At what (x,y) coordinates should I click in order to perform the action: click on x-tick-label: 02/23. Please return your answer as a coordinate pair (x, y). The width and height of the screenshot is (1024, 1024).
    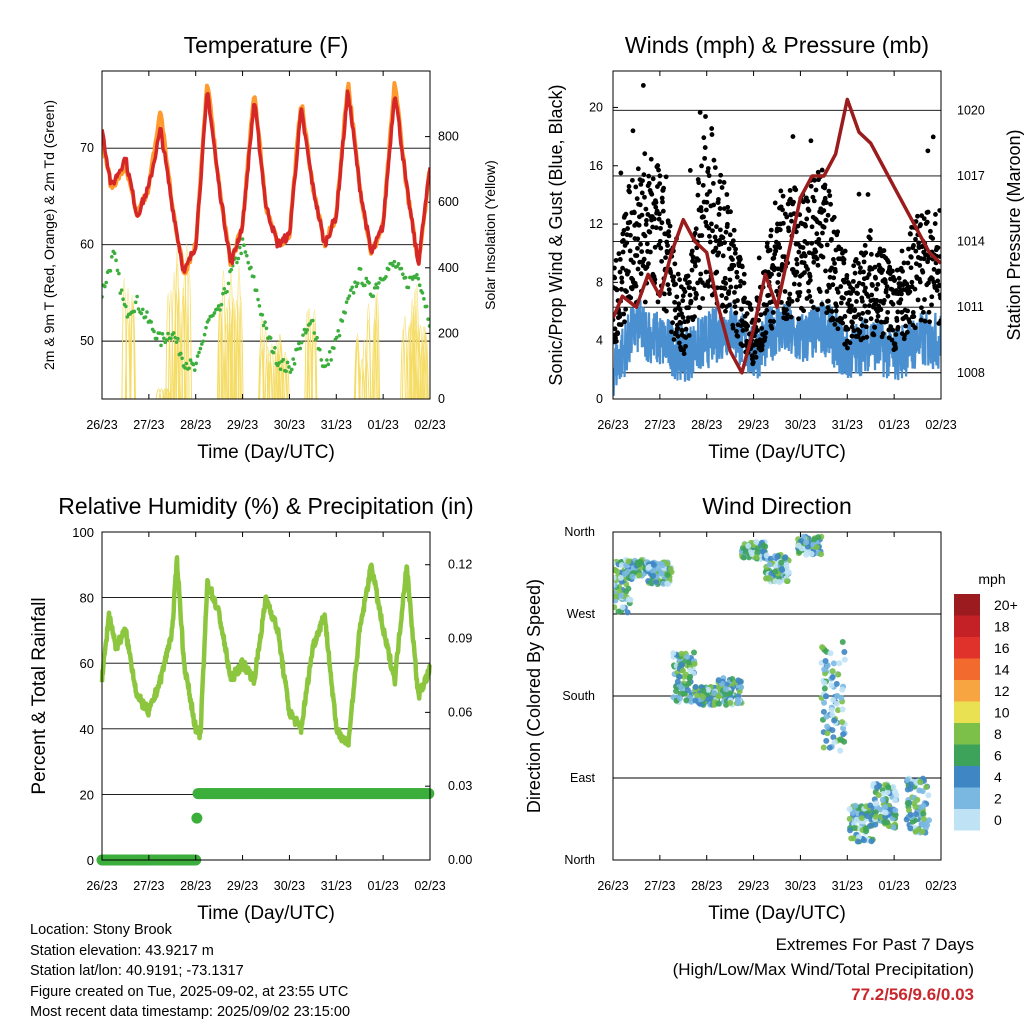
    Looking at the image, I should click on (429, 425).